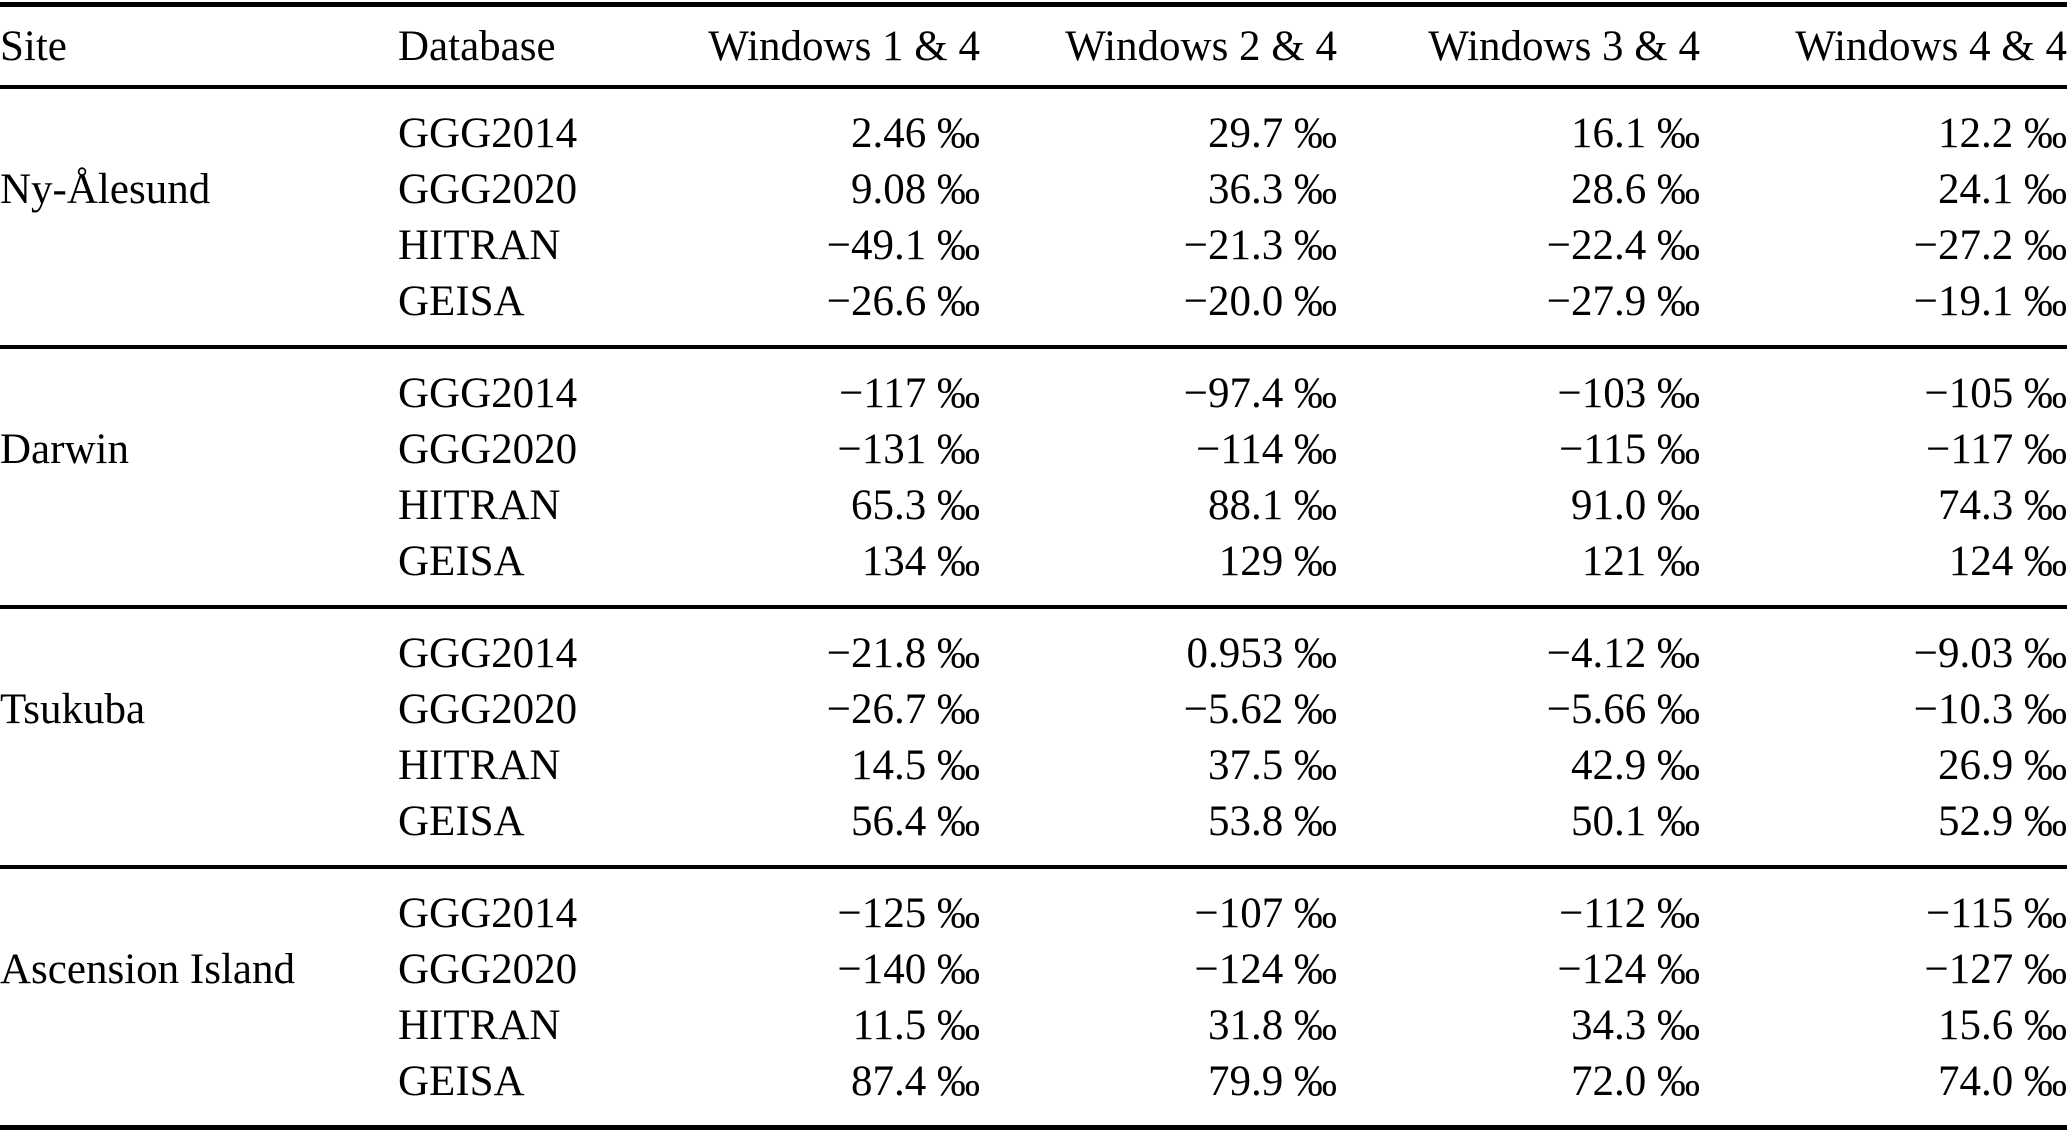 The image size is (2067, 1133). Describe the element at coordinates (1260, 301) in the screenshot. I see `value-cell: −20.0 ‰` at that location.